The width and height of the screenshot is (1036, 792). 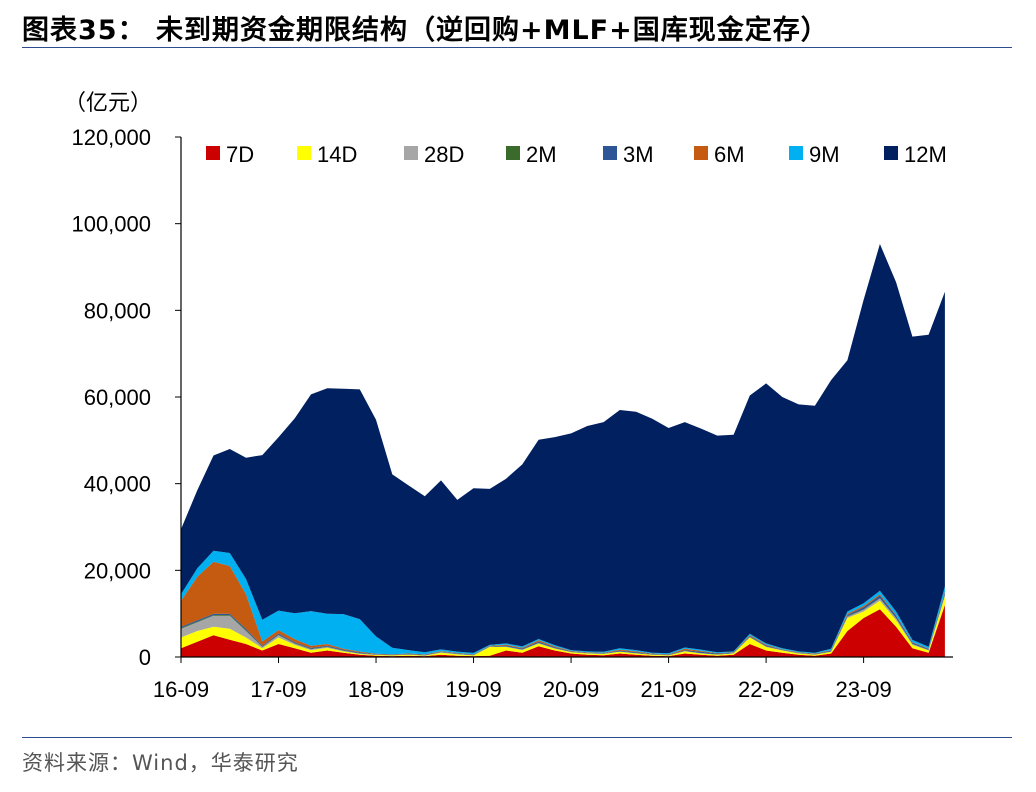 I want to click on y-unit-label: （亿元）, so click(x=108, y=102).